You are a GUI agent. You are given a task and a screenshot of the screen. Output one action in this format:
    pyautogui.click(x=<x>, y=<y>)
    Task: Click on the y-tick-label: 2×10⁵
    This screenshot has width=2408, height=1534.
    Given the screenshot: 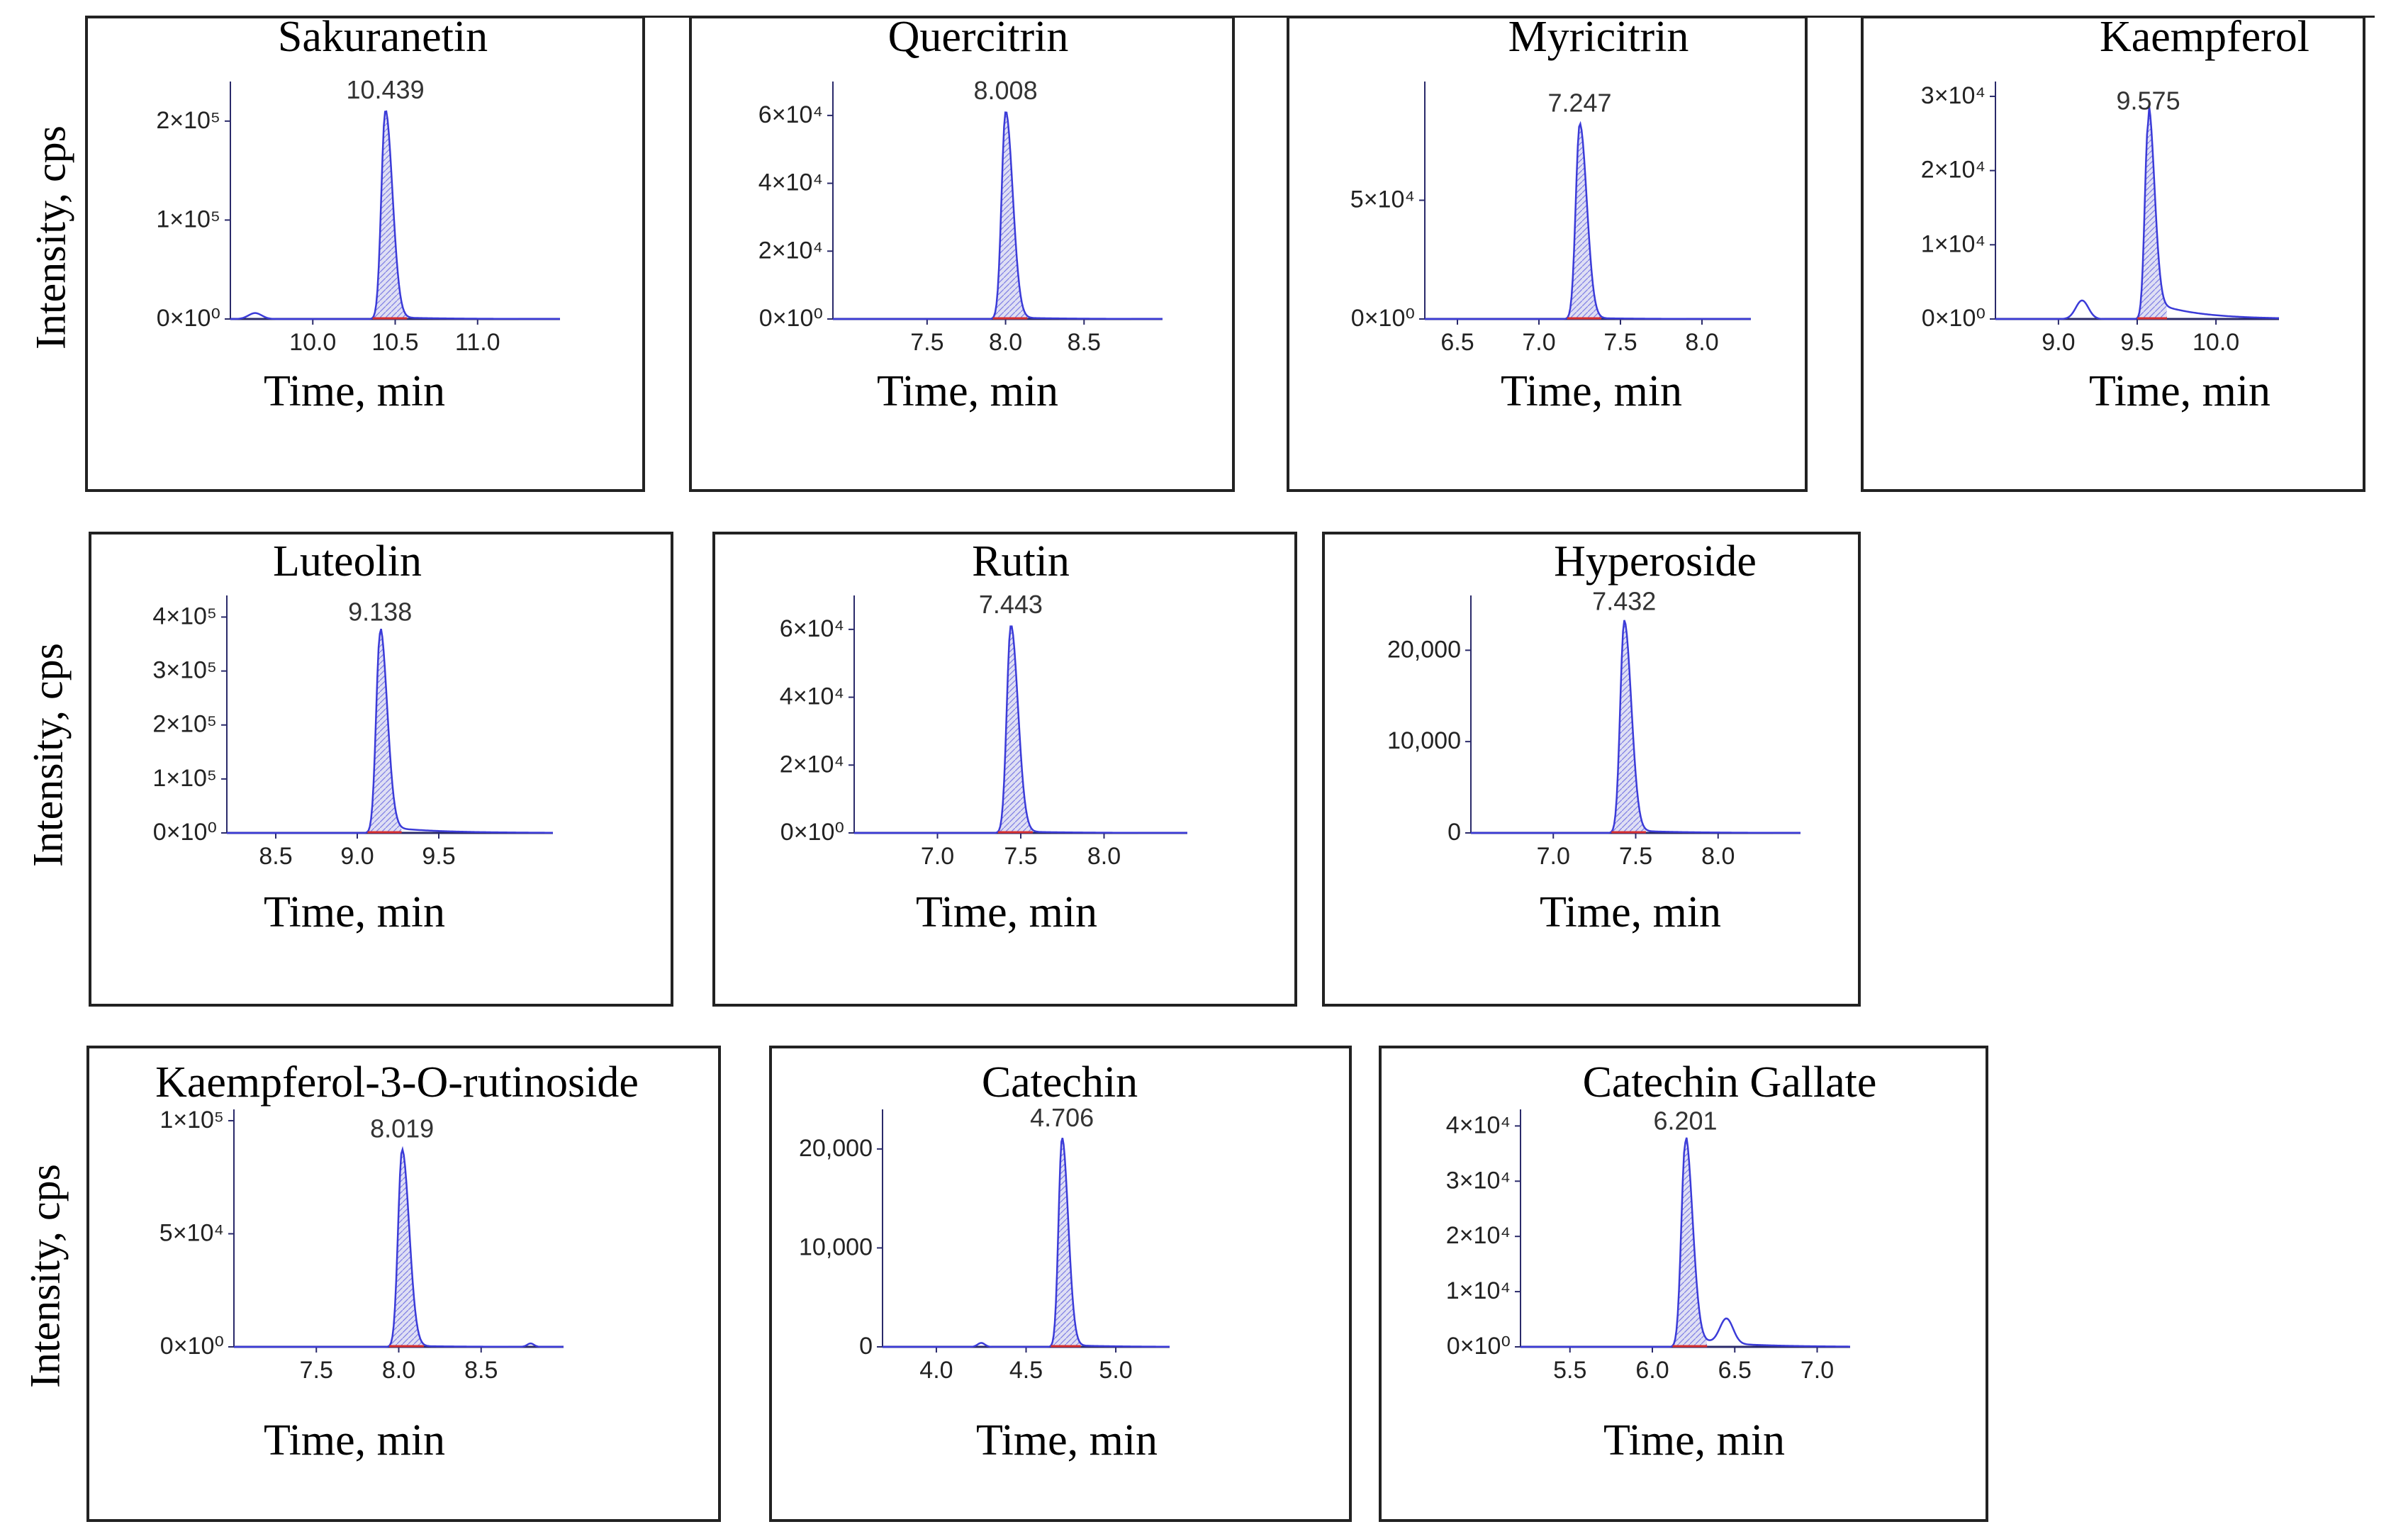 What is the action you would take?
    pyautogui.click(x=184, y=724)
    